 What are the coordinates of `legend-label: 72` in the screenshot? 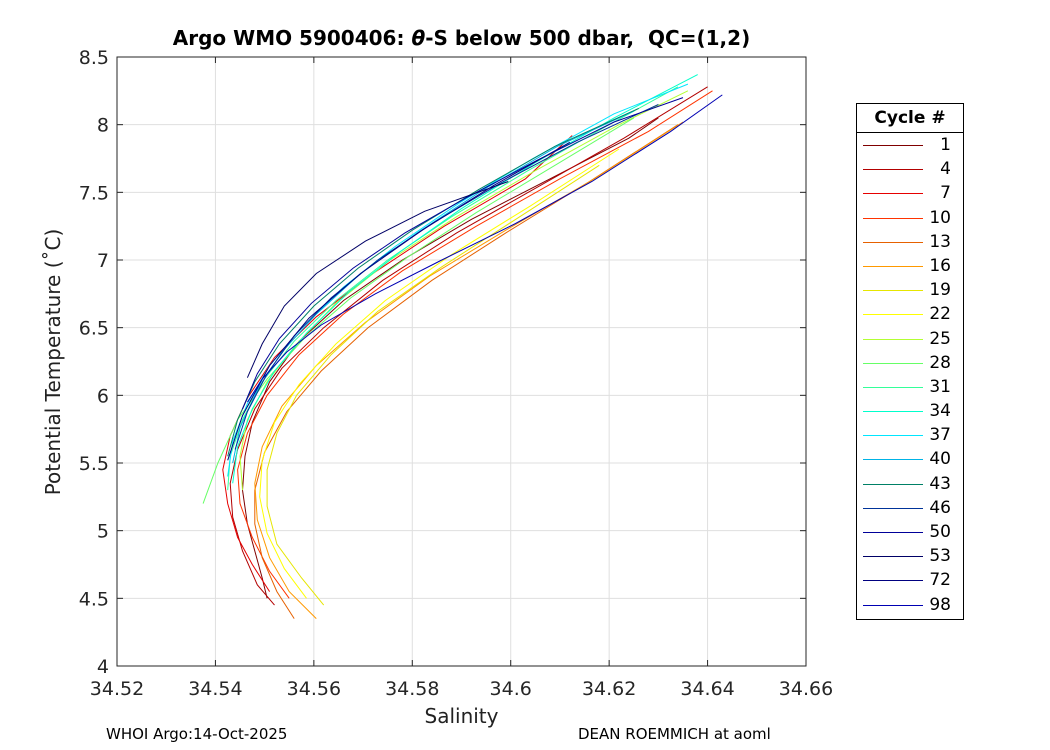 It's located at (940, 580).